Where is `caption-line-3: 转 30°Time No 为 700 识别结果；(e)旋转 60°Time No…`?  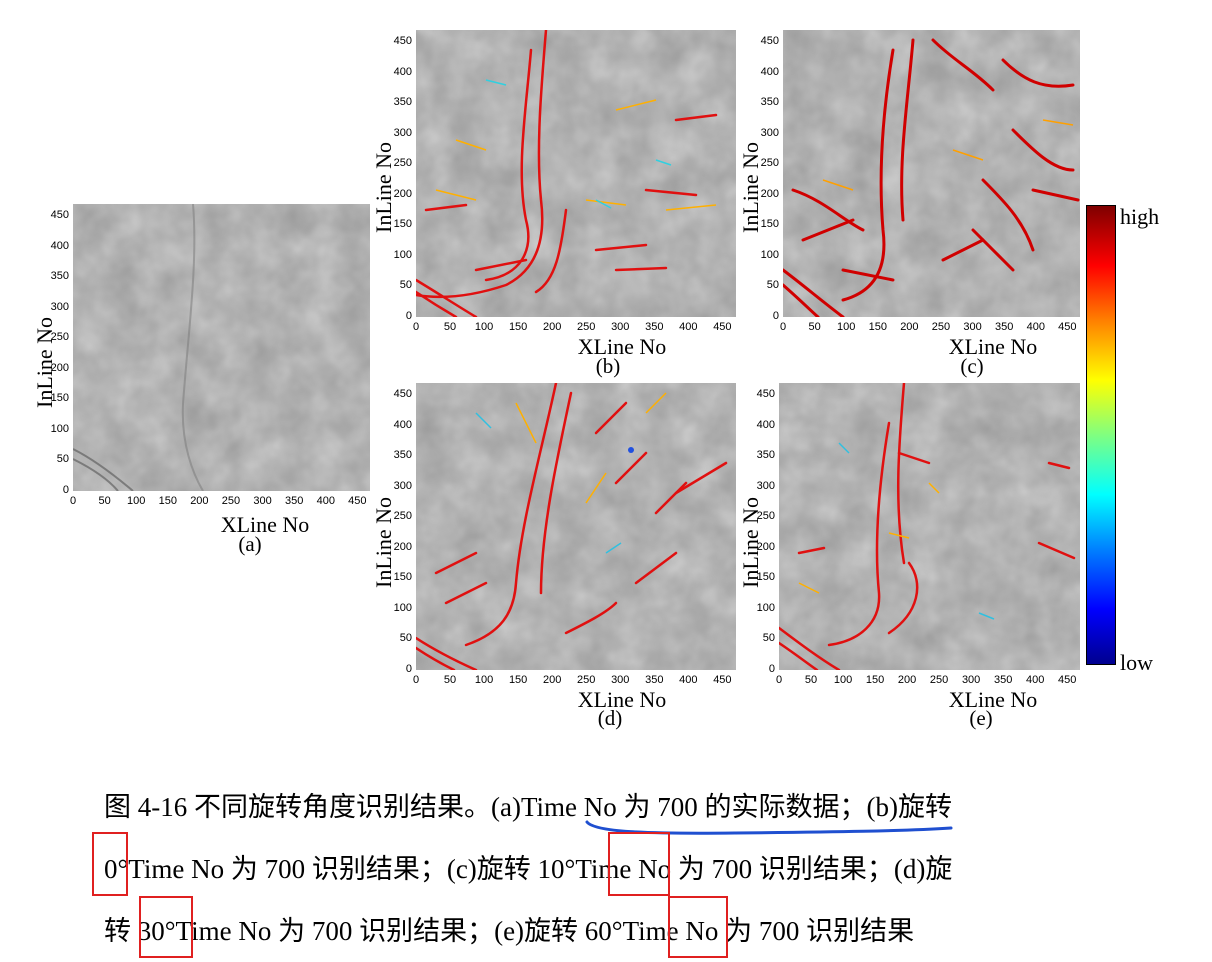
caption-line-3: 转 30°Time No 为 700 识别结果；(e)旋转 60°Time No… is located at coordinates (509, 931).